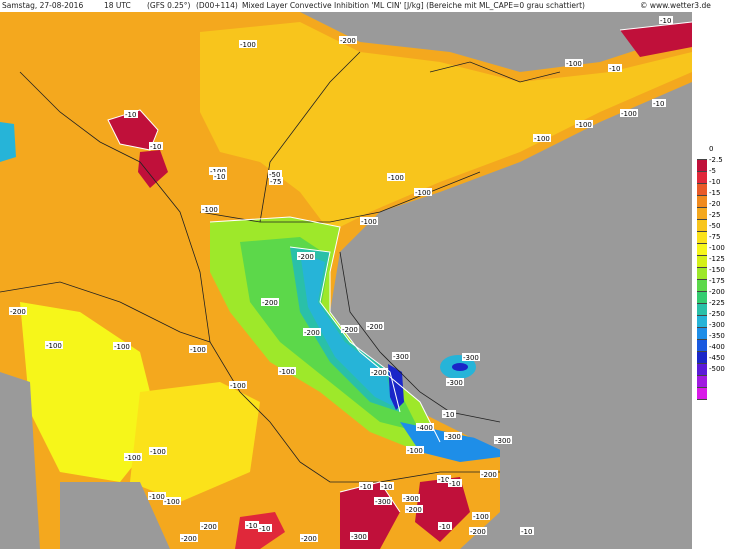 The width and height of the screenshot is (732, 549). What do you see at coordinates (717, 347) in the screenshot?
I see `legend-tick-label: -400` at bounding box center [717, 347].